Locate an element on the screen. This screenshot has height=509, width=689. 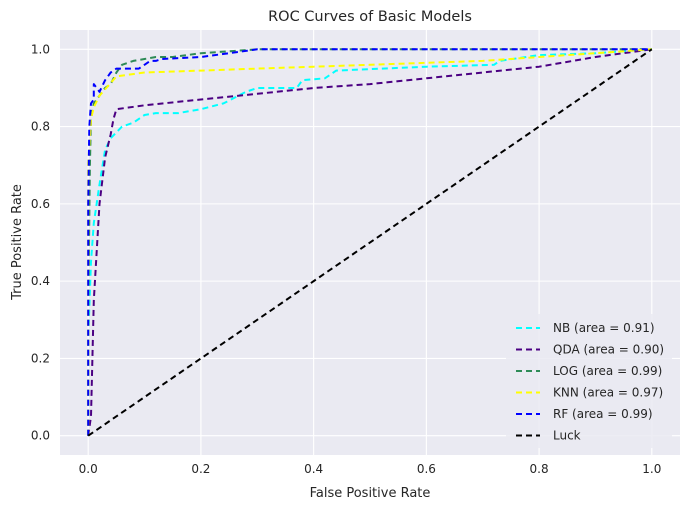
y-tick-label: 1.0 is located at coordinates (40, 49).